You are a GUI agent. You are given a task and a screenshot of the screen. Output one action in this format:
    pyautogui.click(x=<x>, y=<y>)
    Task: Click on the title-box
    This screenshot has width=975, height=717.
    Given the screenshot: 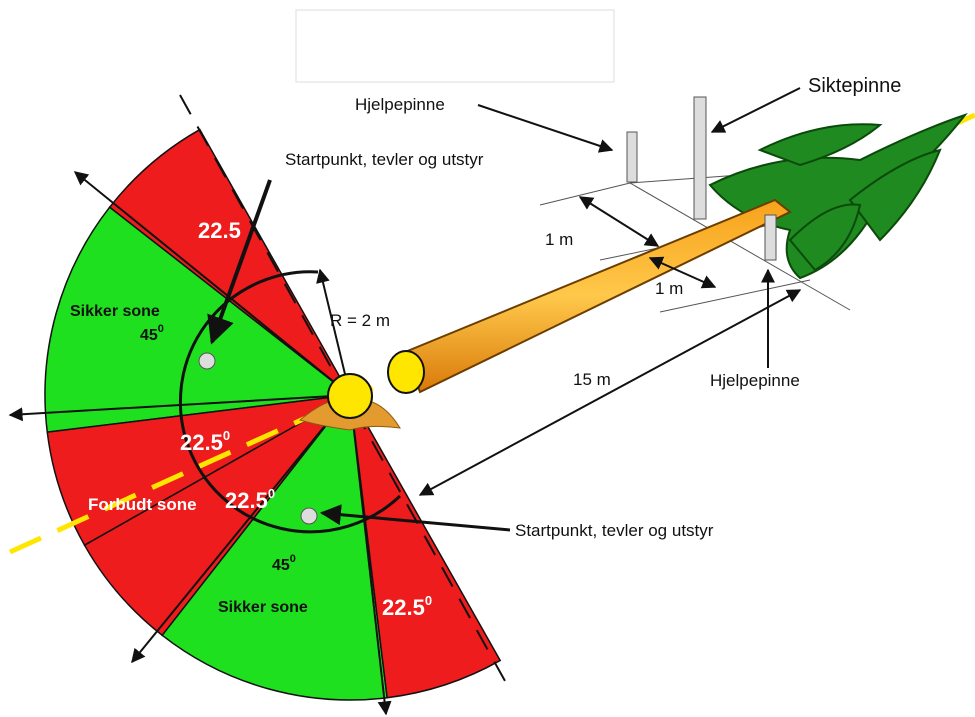 What is the action you would take?
    pyautogui.click(x=455, y=46)
    